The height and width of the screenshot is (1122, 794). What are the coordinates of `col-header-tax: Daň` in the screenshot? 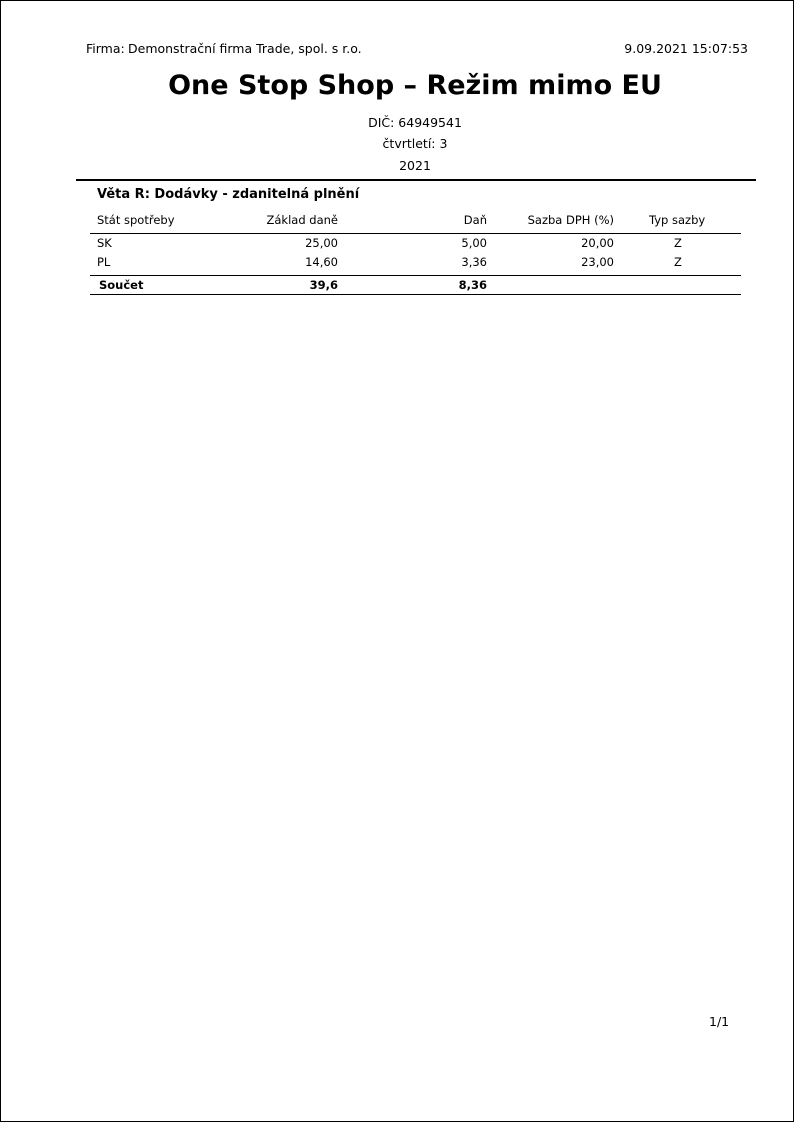 It's located at (475, 220).